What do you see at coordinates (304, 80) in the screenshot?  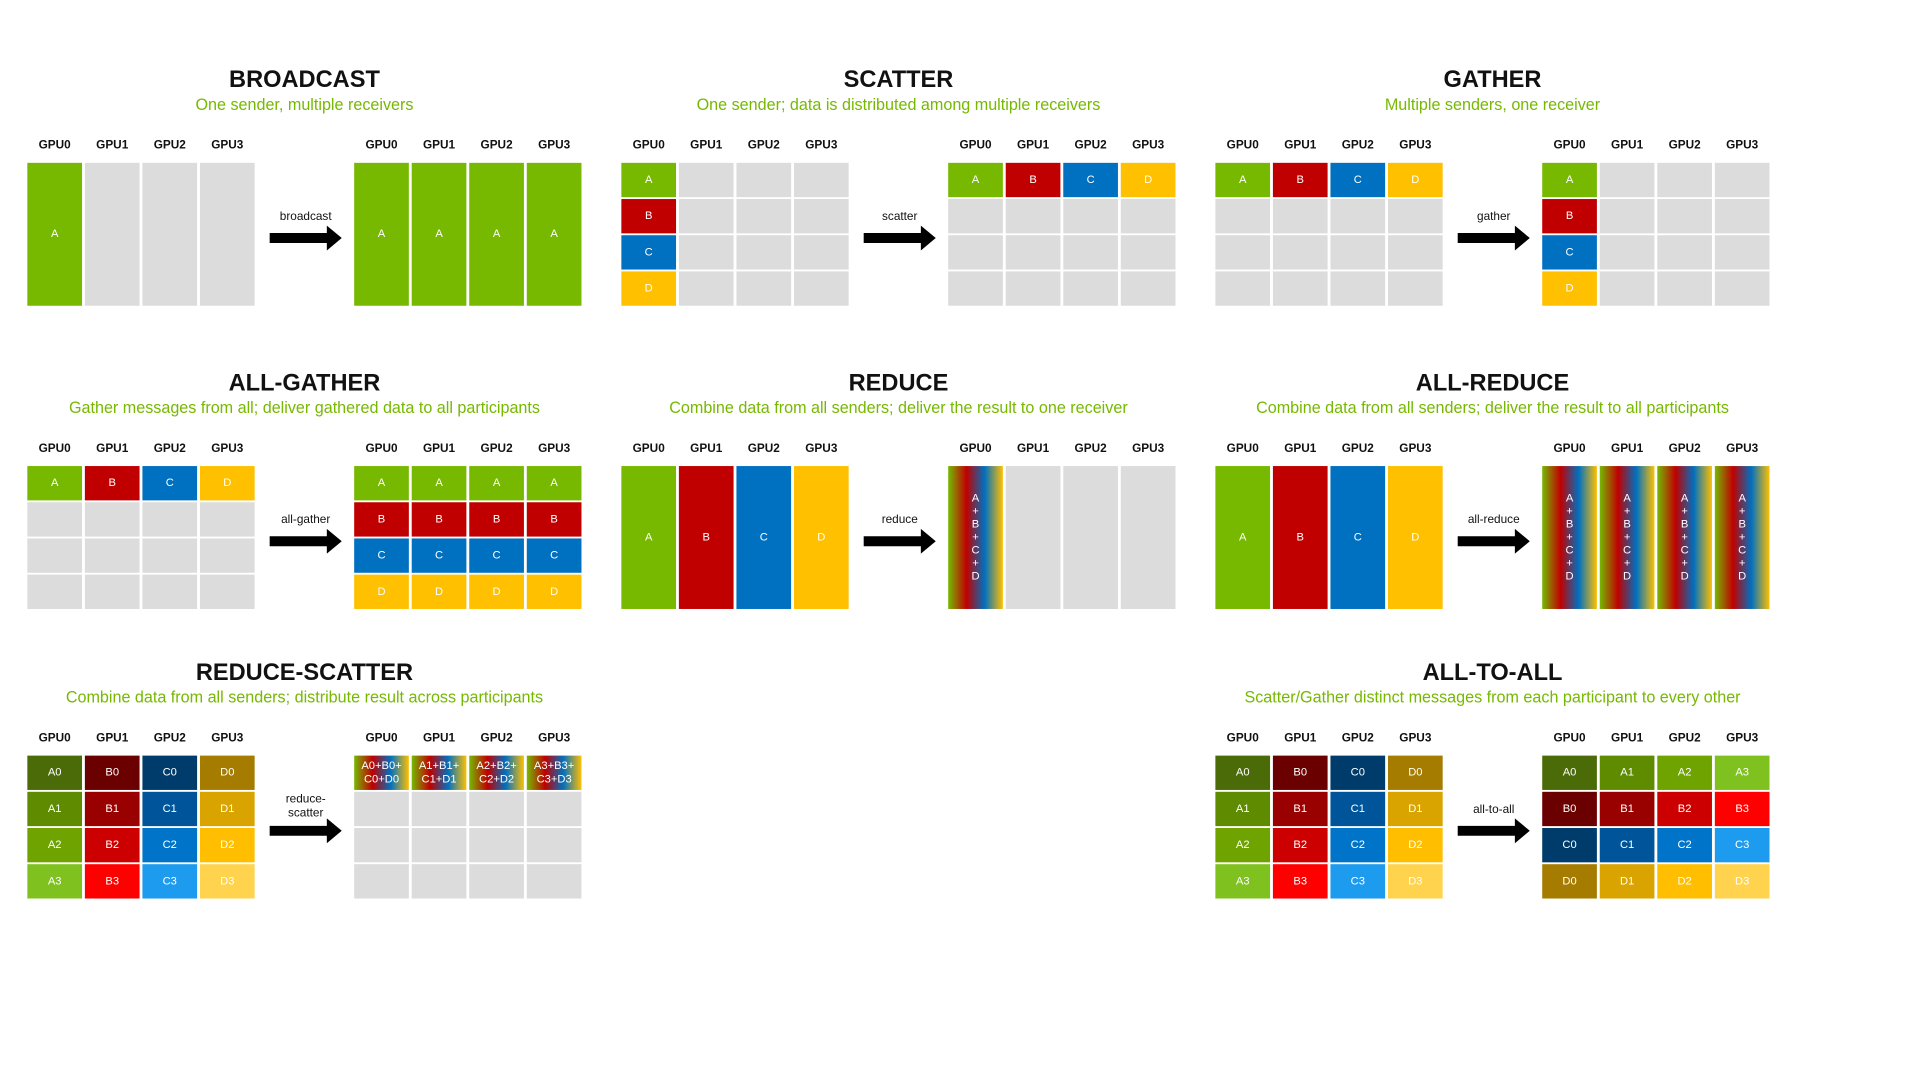 I see `panel-title: BROADCAST` at bounding box center [304, 80].